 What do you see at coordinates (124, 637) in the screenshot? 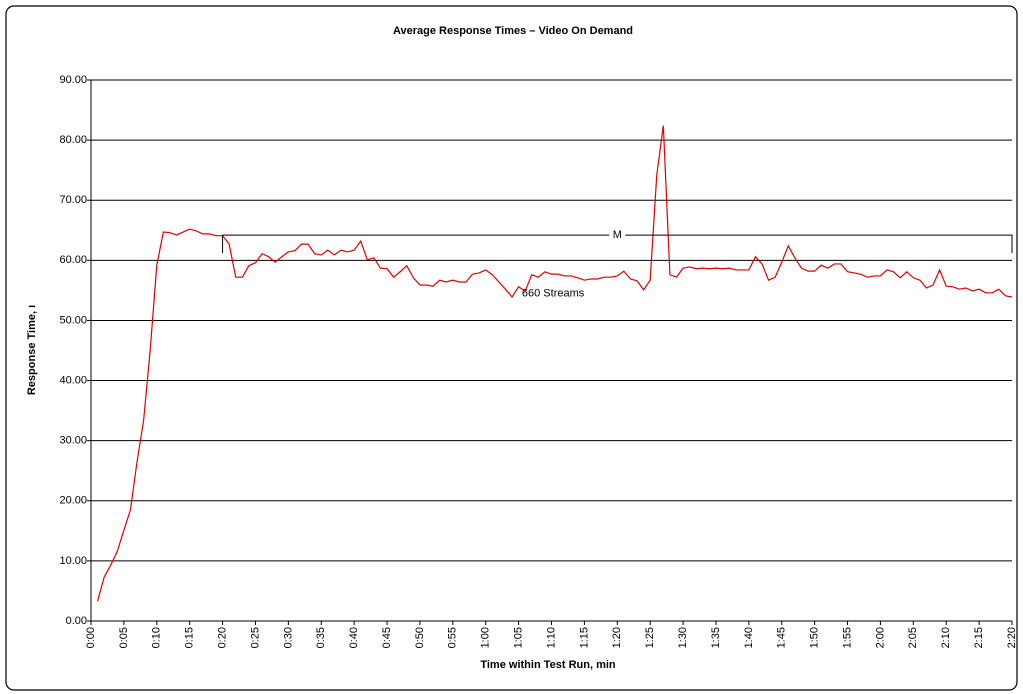
I see `x-tick-label: 0:05` at bounding box center [124, 637].